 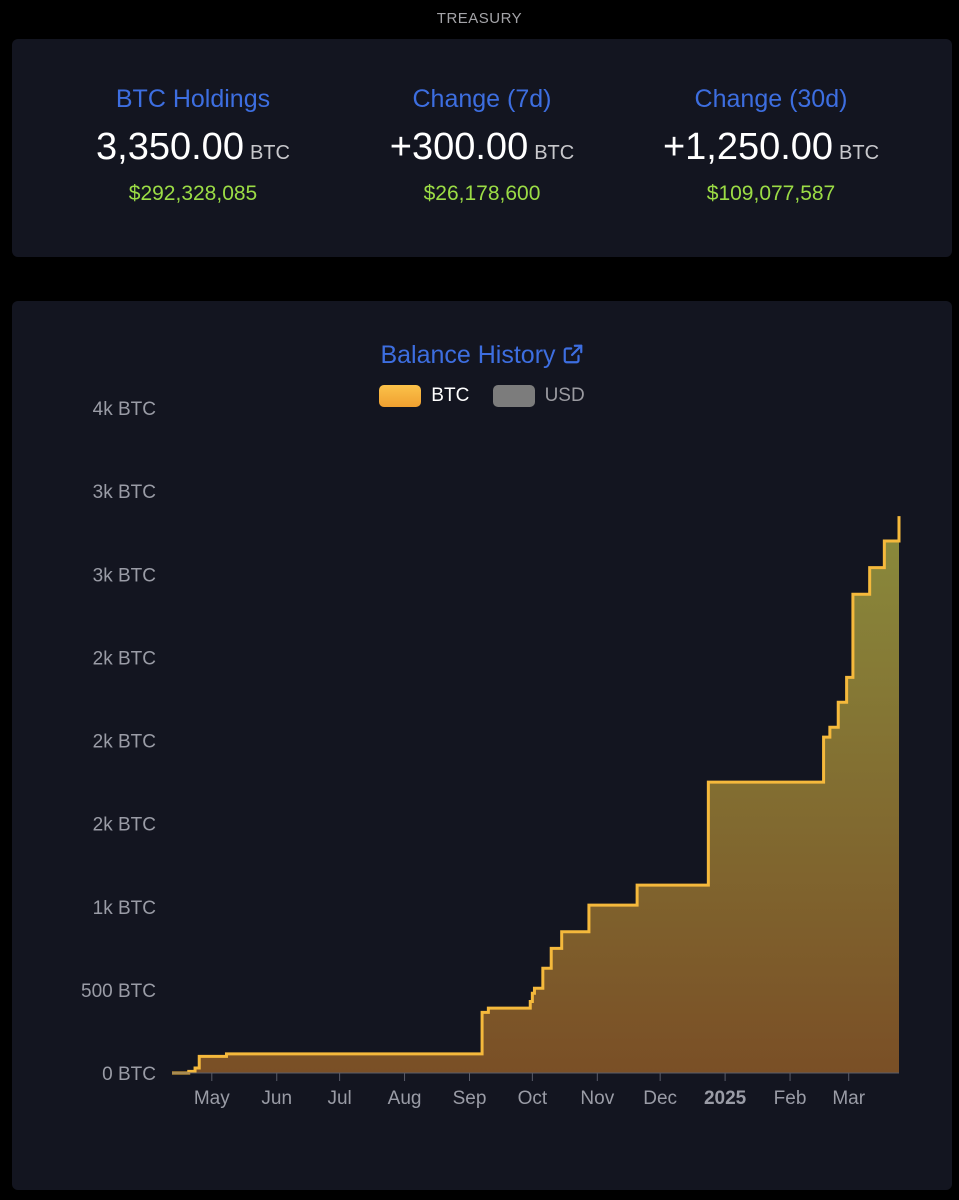 I want to click on x-tick-label: Sep, so click(x=470, y=1098).